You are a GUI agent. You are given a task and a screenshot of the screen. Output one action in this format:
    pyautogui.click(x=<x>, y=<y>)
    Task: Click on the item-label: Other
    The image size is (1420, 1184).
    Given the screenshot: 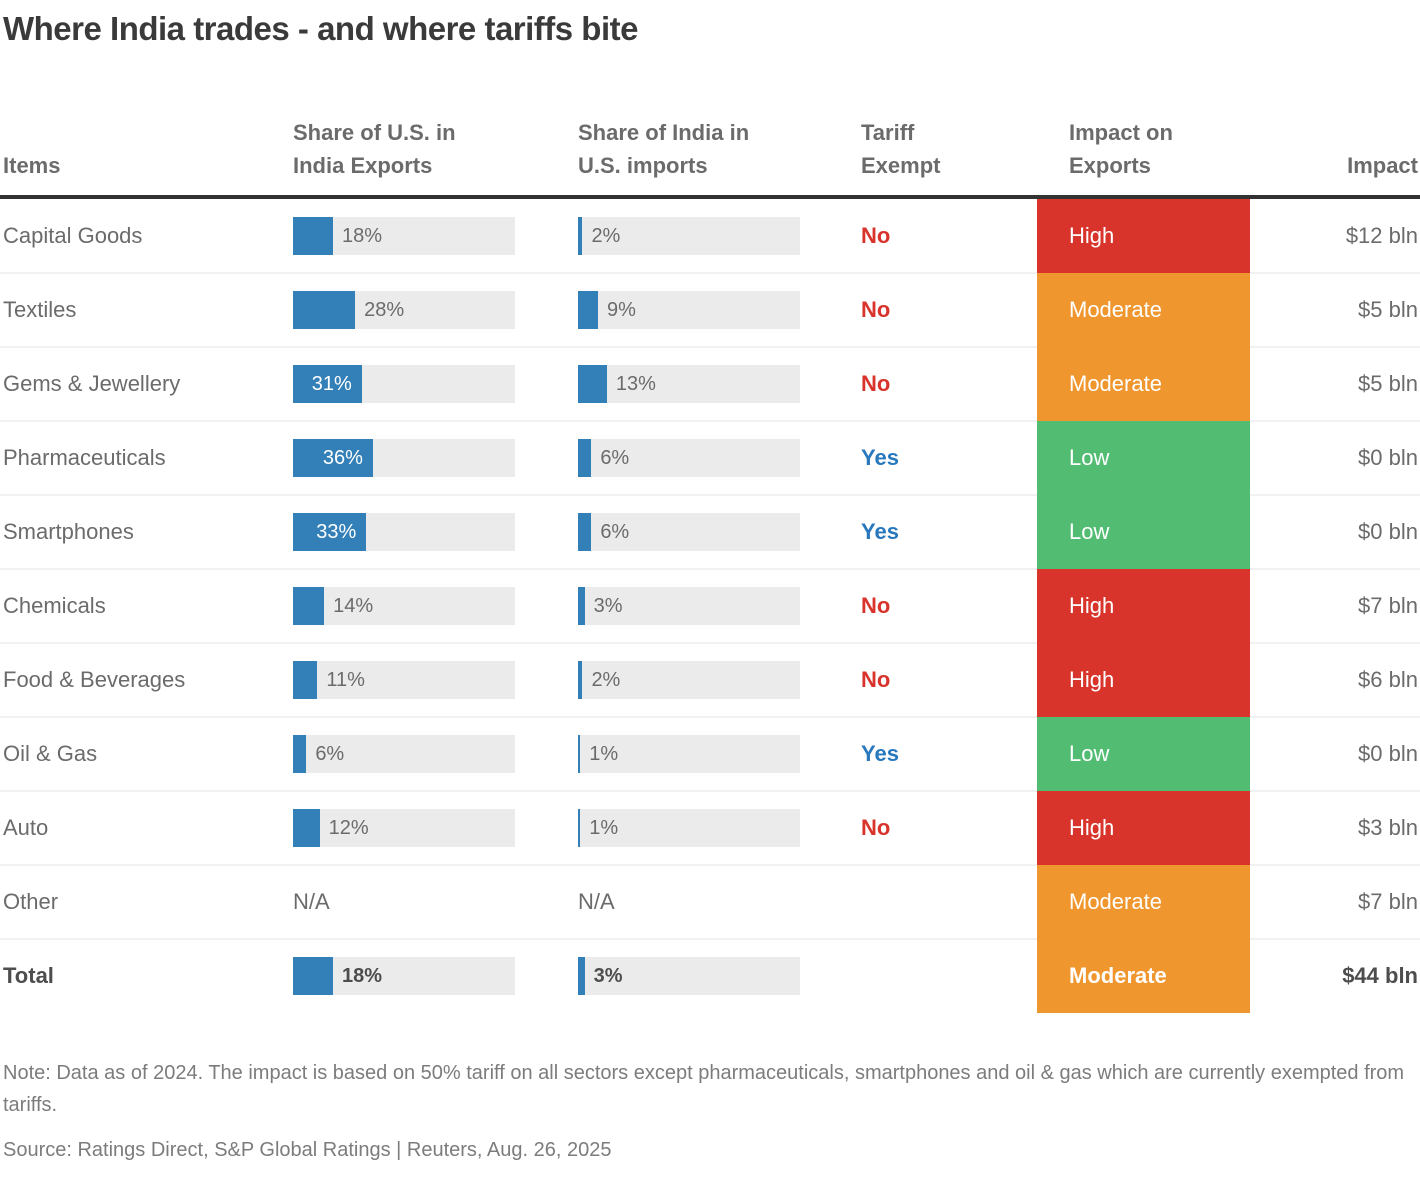 What is the action you would take?
    pyautogui.click(x=31, y=901)
    